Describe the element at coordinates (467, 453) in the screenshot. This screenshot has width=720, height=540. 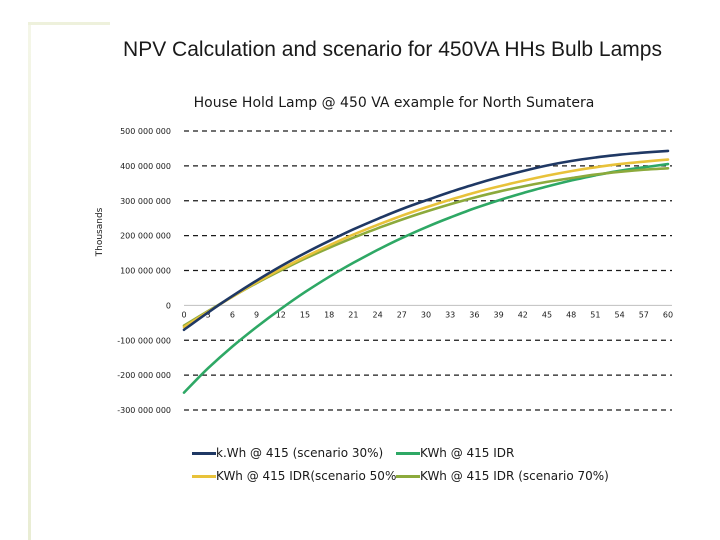
I see `legend-label: KWh @ 415 IDR` at that location.